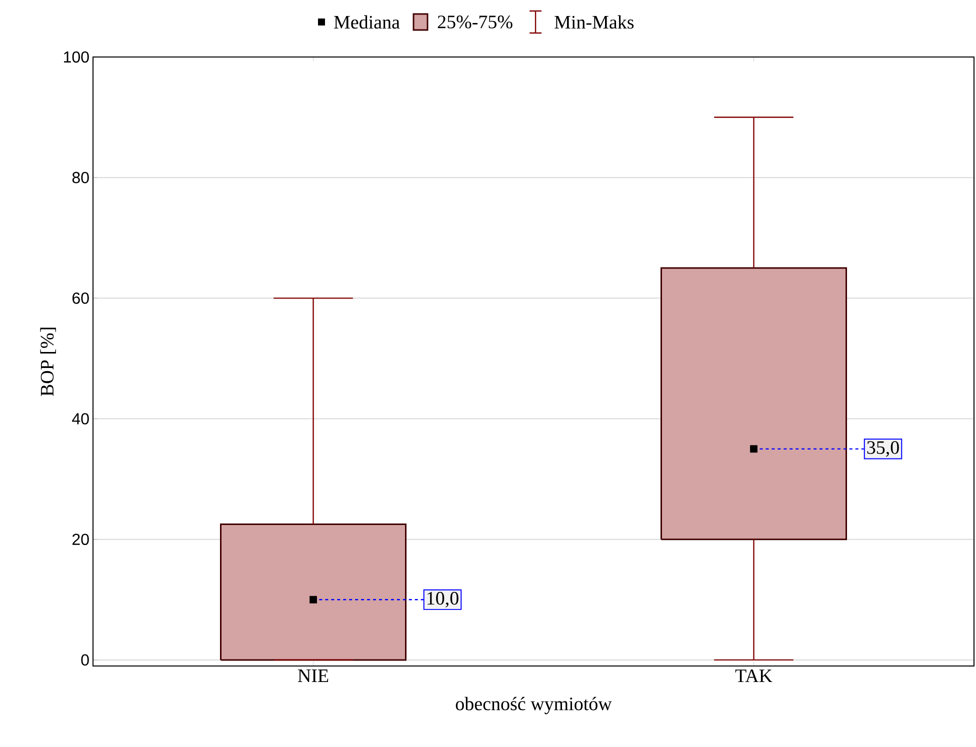 The width and height of the screenshot is (976, 747). What do you see at coordinates (85, 660) in the screenshot?
I see `y-tick-label: 0` at bounding box center [85, 660].